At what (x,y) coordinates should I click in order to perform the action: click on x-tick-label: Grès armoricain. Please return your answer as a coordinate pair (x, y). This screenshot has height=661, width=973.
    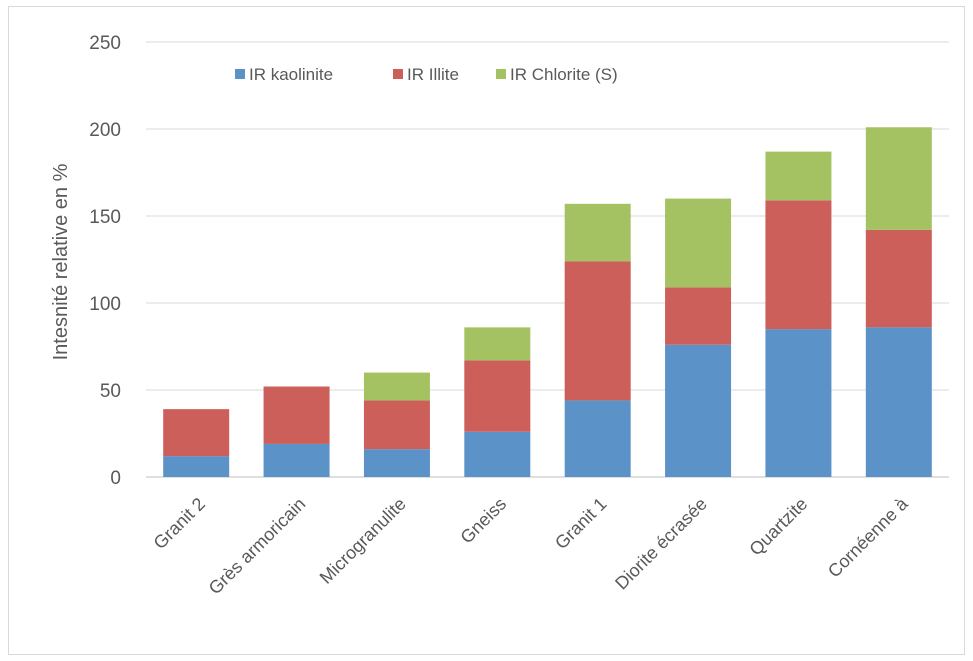
    Looking at the image, I should click on (257, 546).